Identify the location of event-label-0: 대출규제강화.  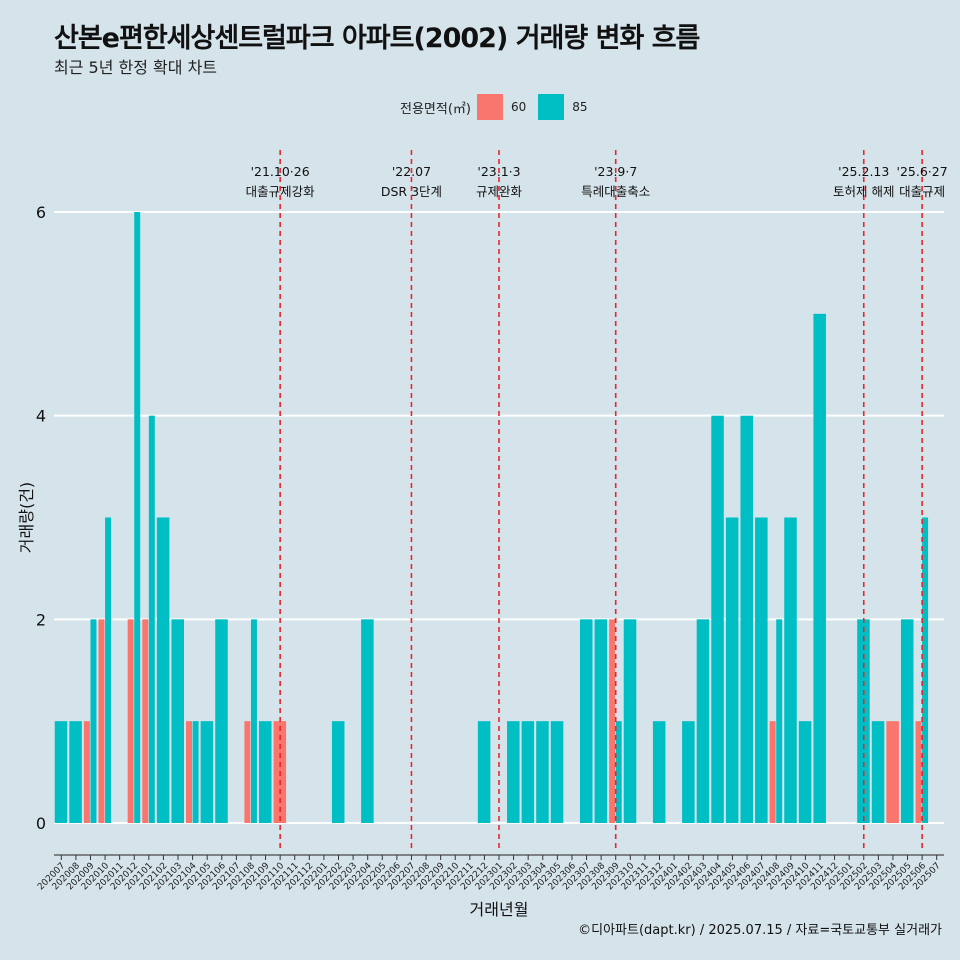
(281, 191).